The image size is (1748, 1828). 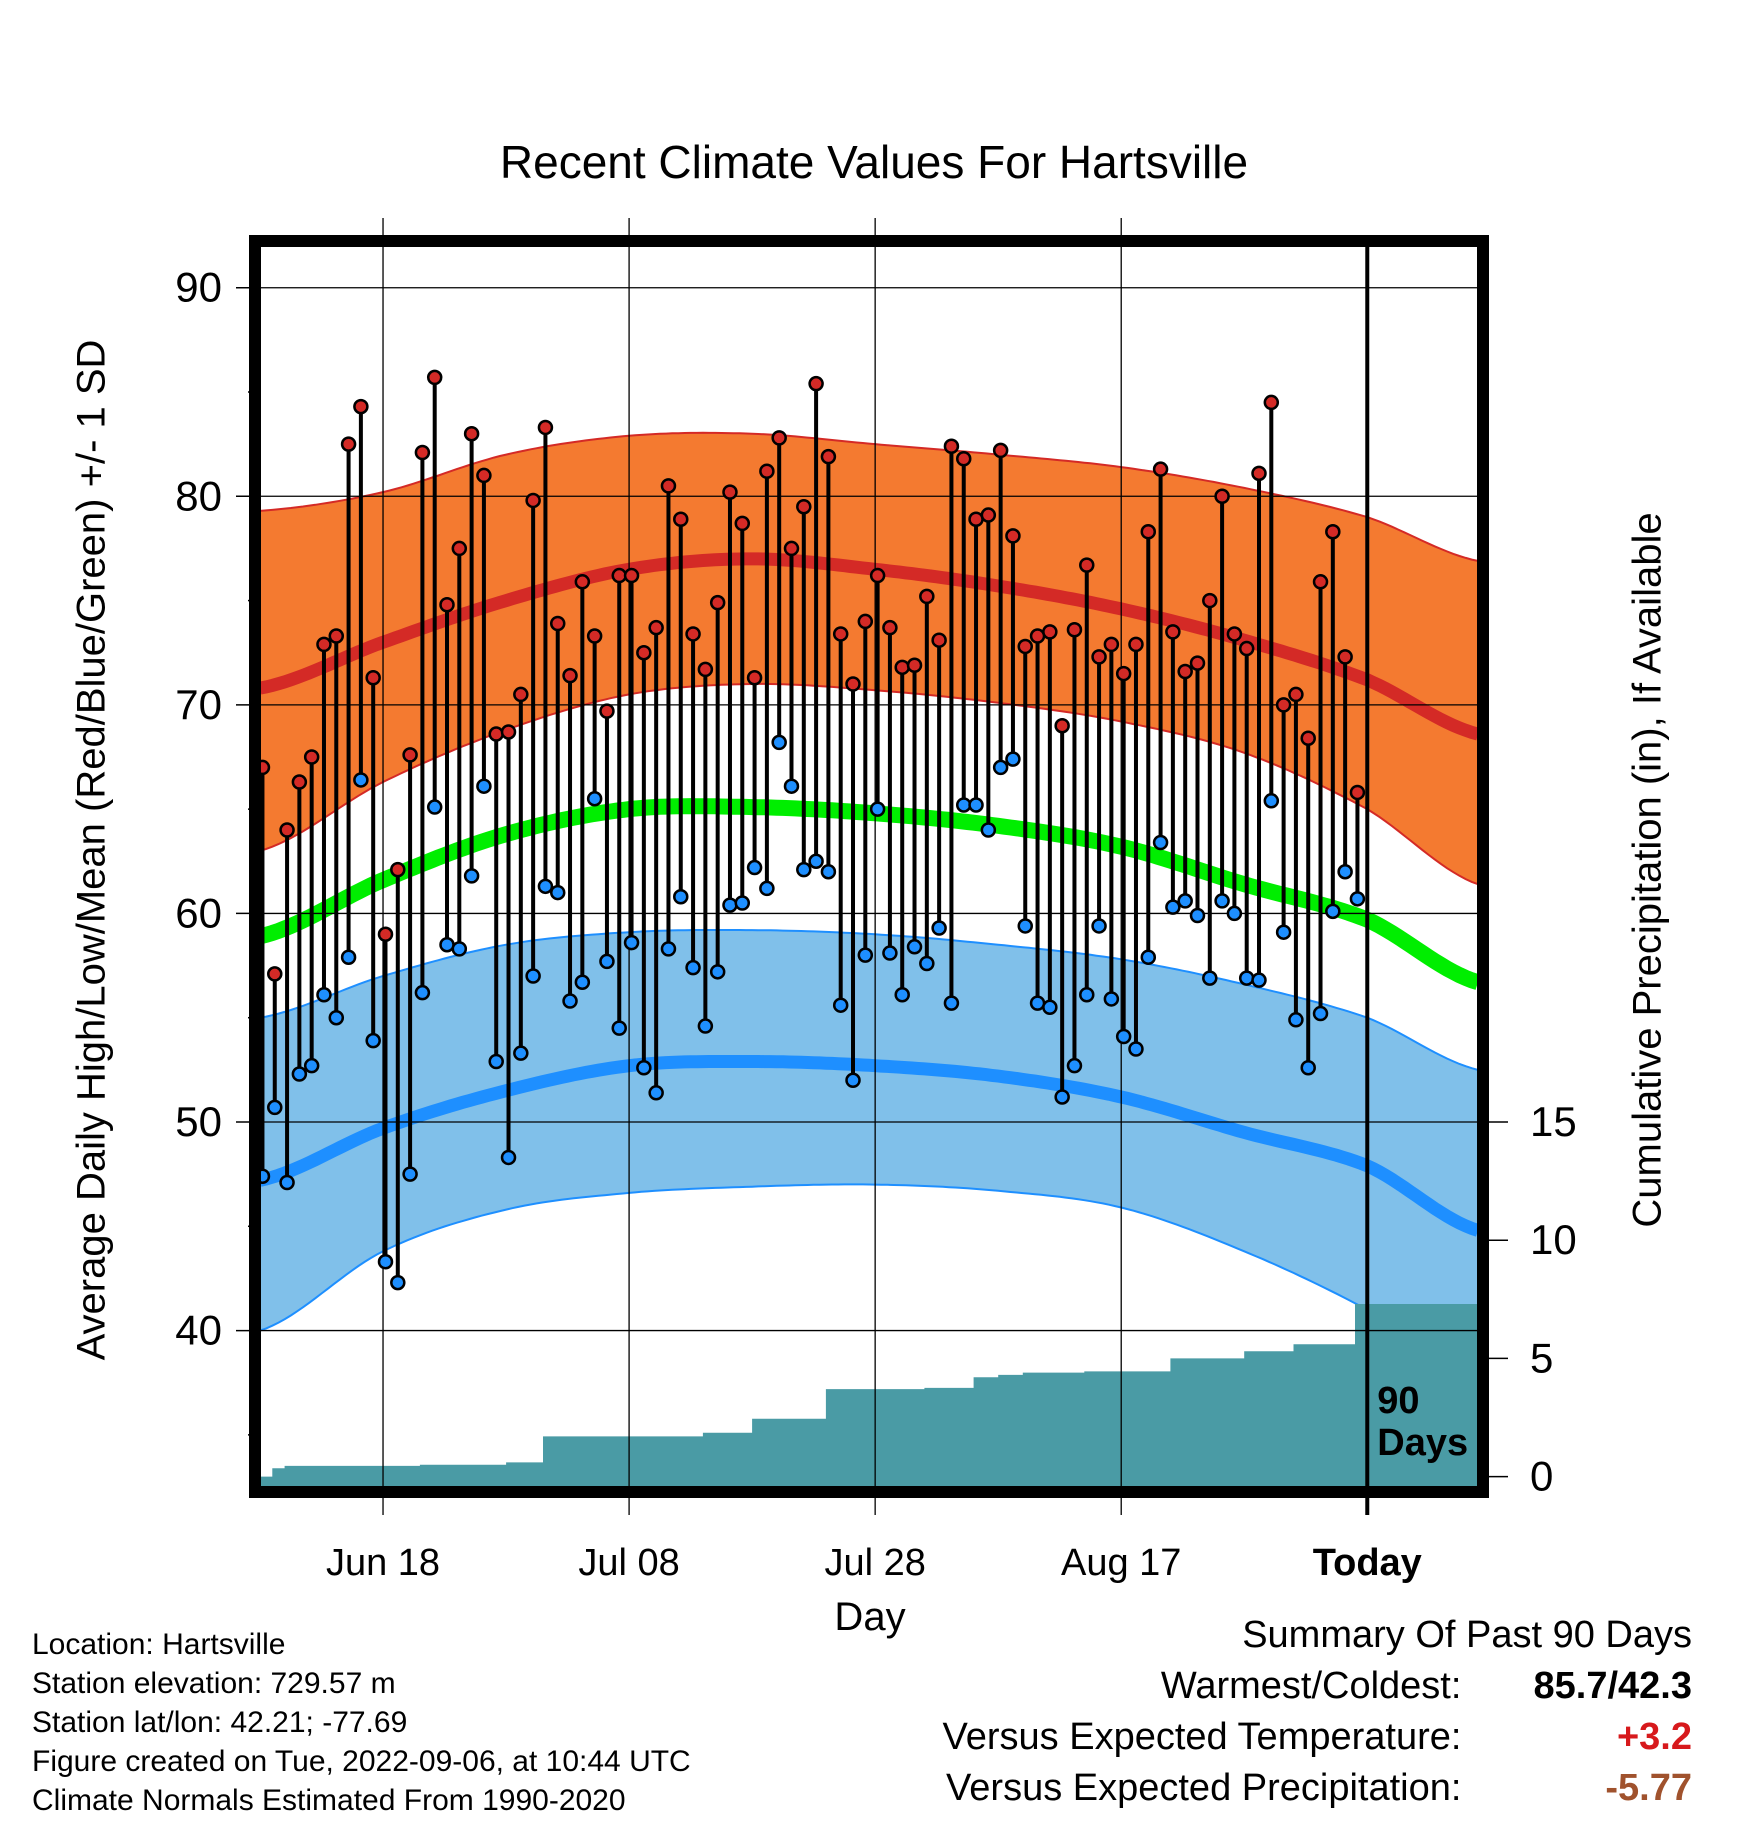 I want to click on warm-cold-label: Warmest/Coldest:, so click(x=1311, y=1686).